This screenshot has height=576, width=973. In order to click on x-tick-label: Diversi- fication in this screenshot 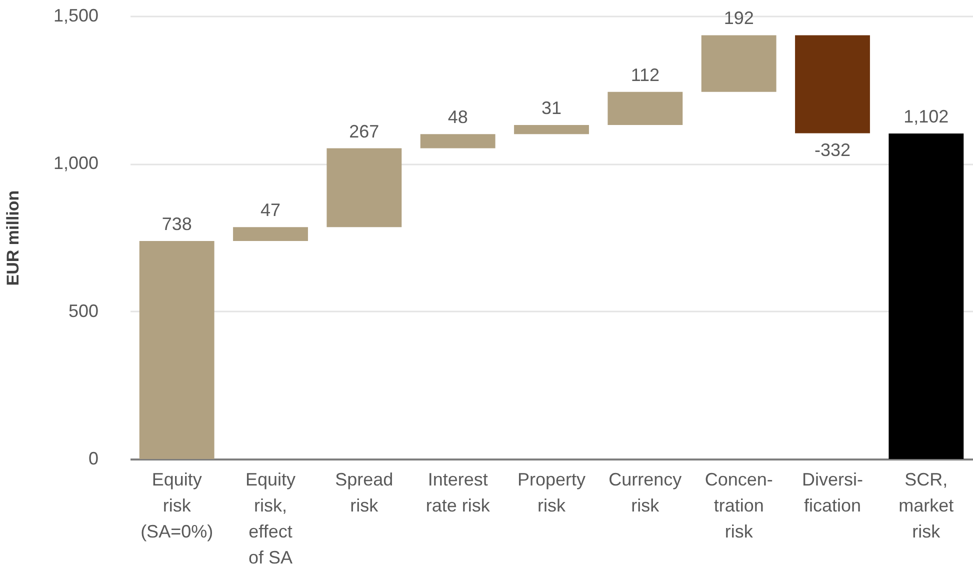, I will do `click(832, 493)`.